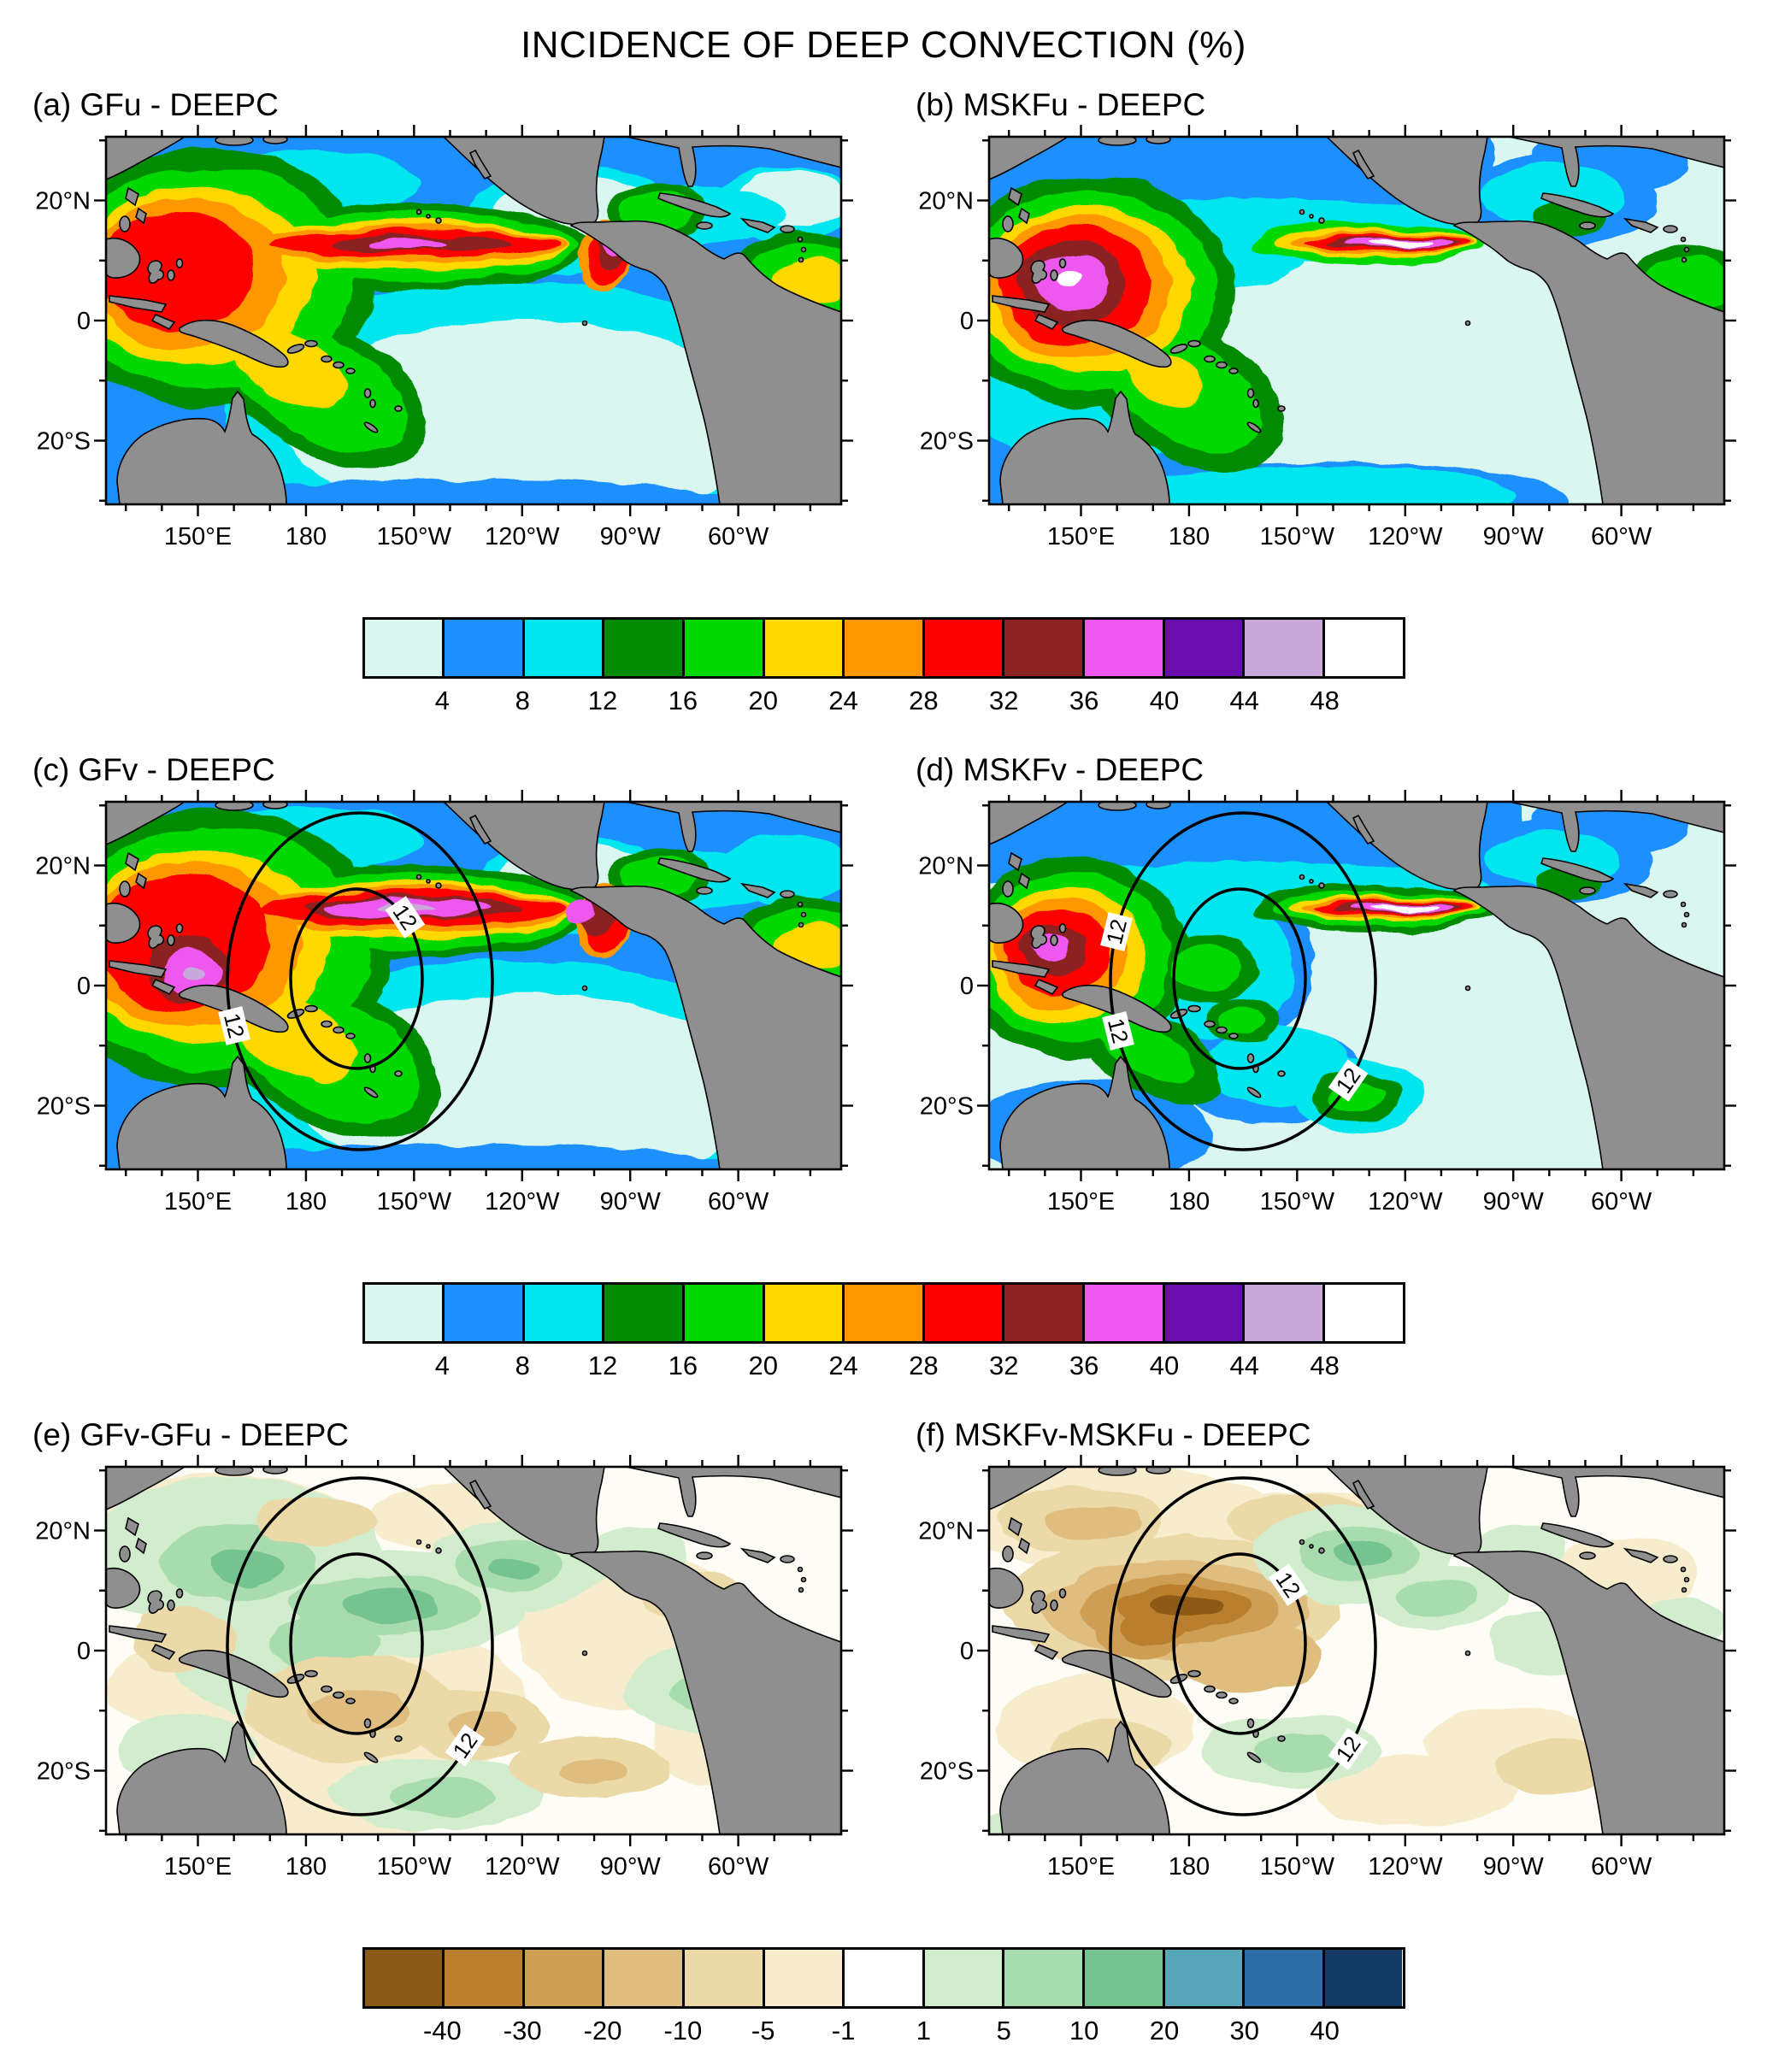 The width and height of the screenshot is (1767, 2072). Describe the element at coordinates (683, 2031) in the screenshot. I see `colorbar-tick-label: -10` at that location.